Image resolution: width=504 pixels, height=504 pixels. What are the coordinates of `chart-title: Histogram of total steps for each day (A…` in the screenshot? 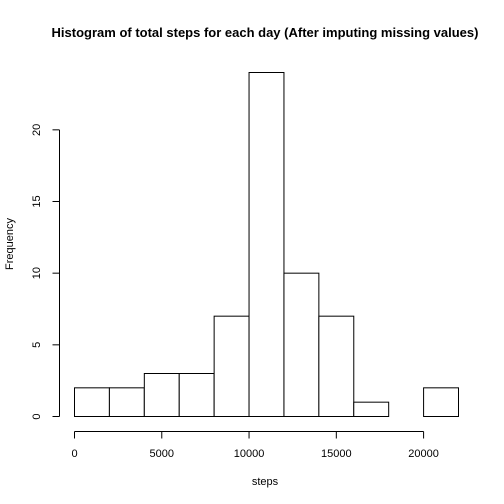 It's located at (265, 32).